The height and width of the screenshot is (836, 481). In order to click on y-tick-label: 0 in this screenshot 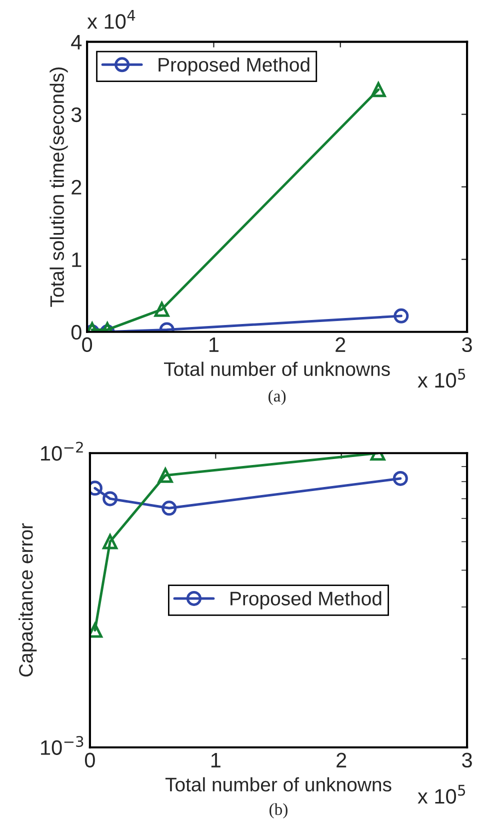, I will do `click(76, 332)`.